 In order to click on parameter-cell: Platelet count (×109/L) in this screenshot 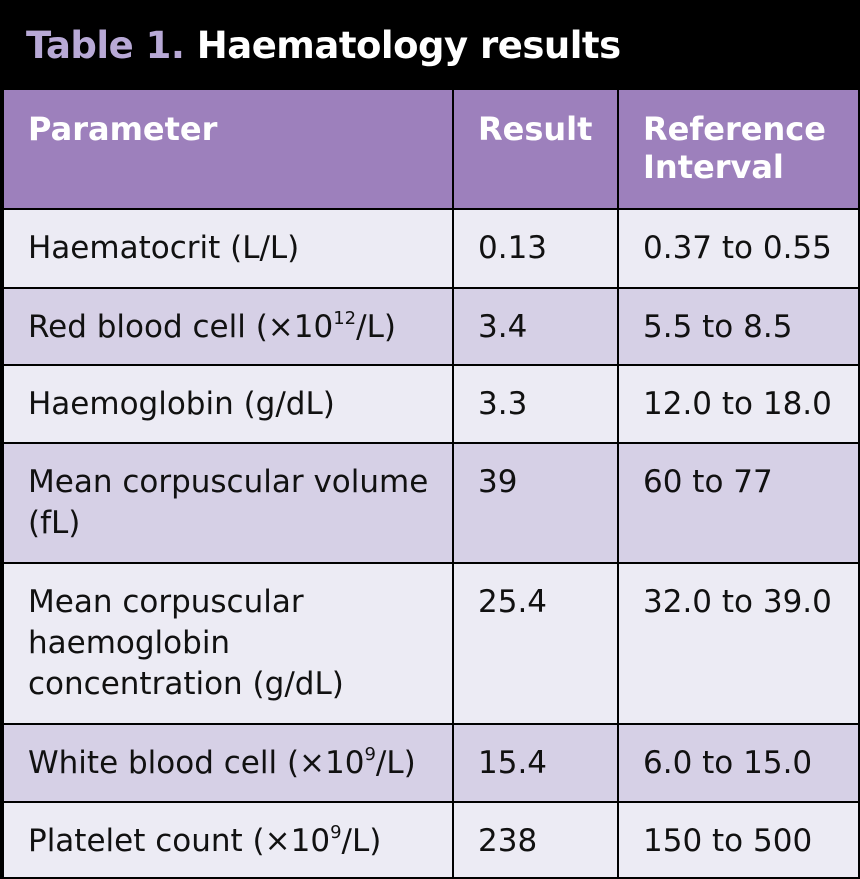, I will do `click(228, 840)`.